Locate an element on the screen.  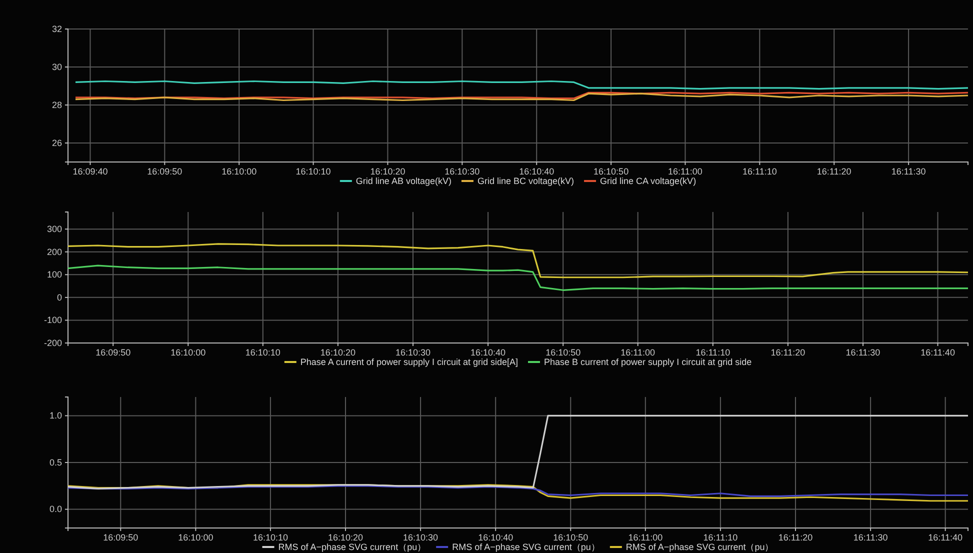
y-tick-label: -200 is located at coordinates (53, 343).